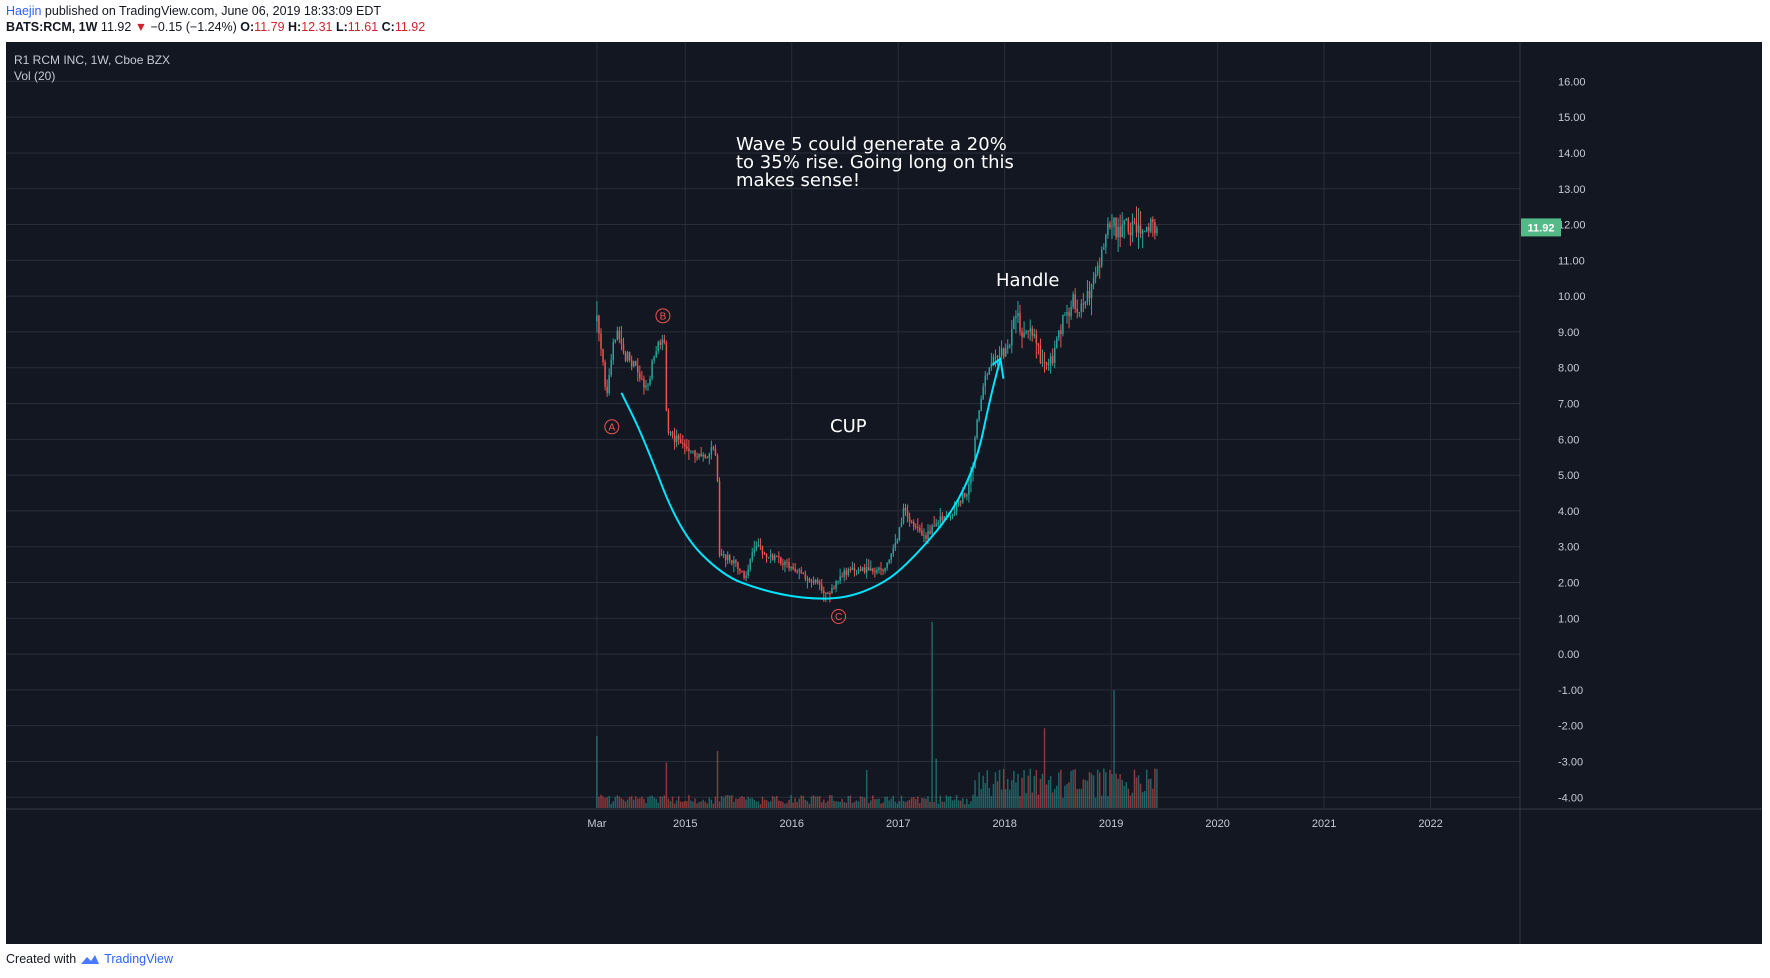  Describe the element at coordinates (1568, 333) in the screenshot. I see `price-tick-label: 9.00` at that location.